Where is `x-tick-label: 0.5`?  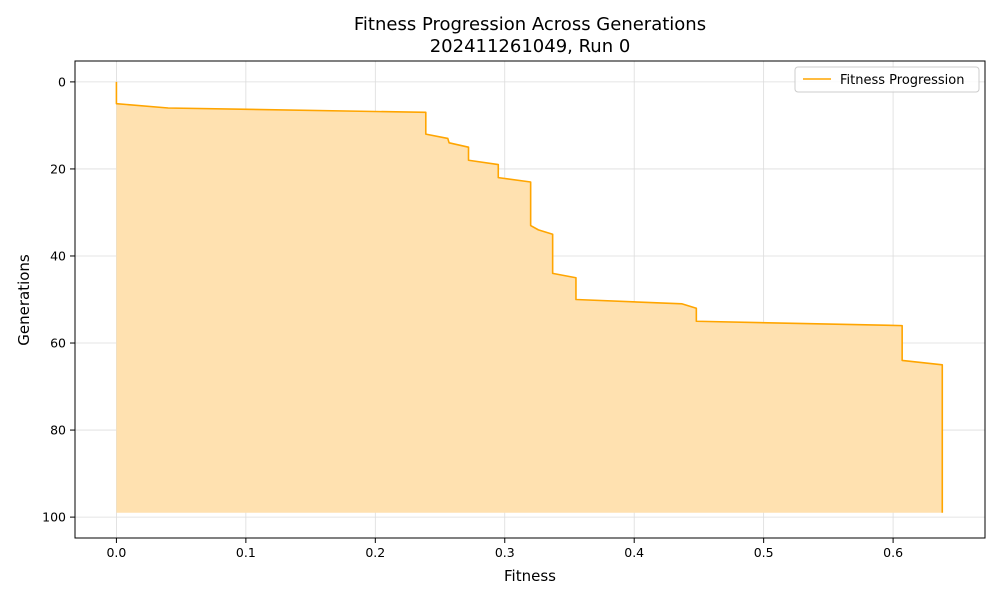 x-tick-label: 0.5 is located at coordinates (764, 552).